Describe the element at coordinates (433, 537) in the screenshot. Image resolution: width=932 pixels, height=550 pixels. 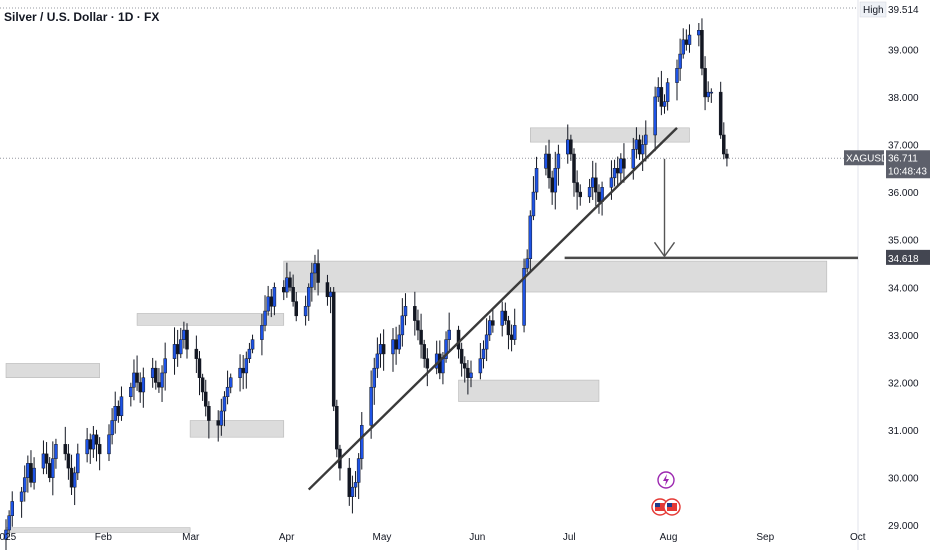
I see `time-axis: 2025 Feb Mar Apr May Jun Jul Aug Sep Oct` at that location.